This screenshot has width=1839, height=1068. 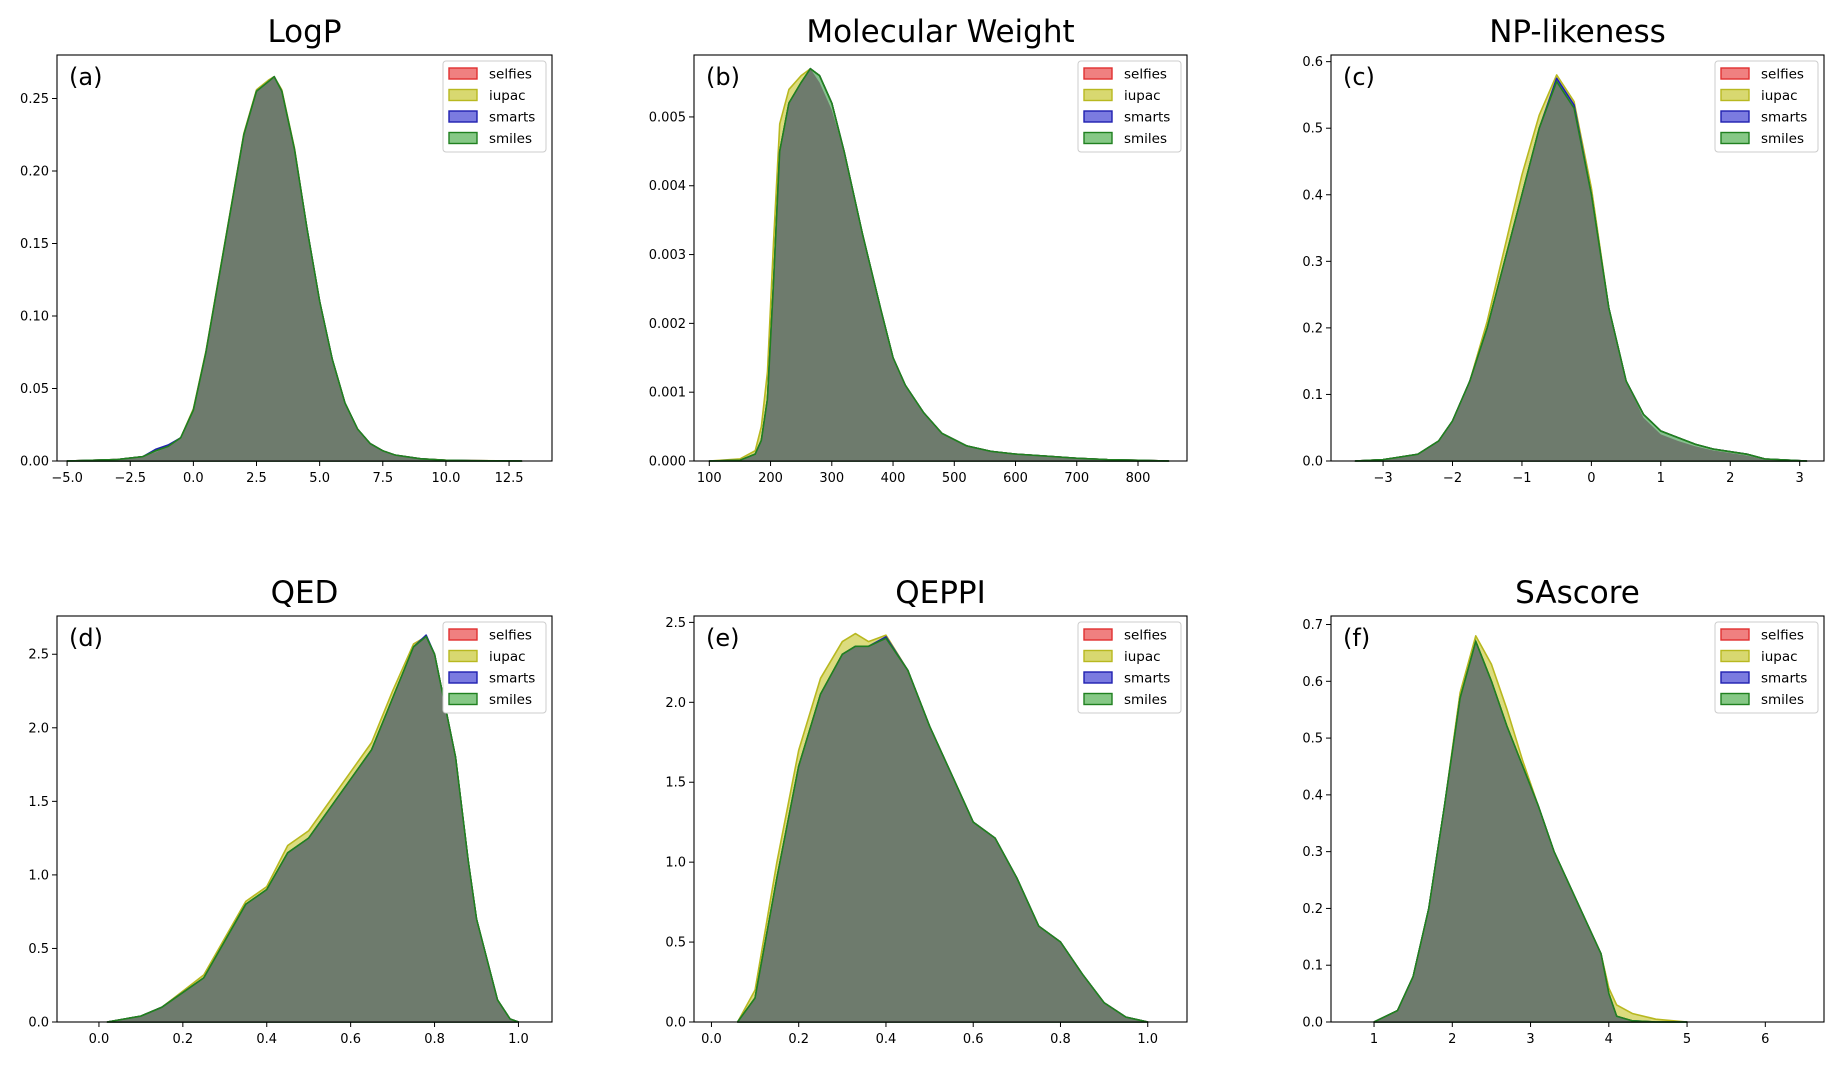 I want to click on x-tick-label: 200, so click(x=770, y=478).